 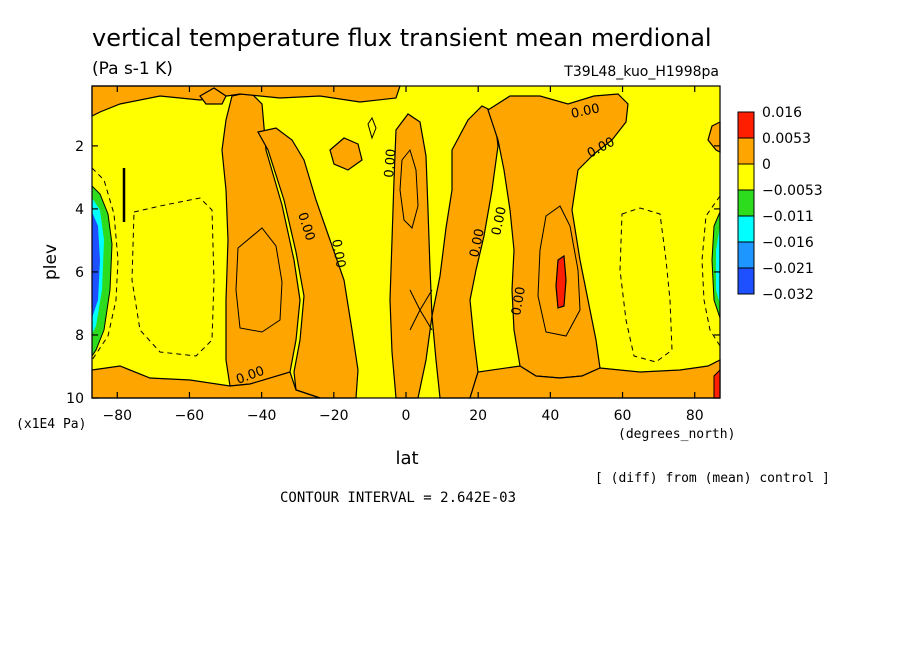 What do you see at coordinates (646, 285) in the screenshot?
I see `contour-neg-60n` at bounding box center [646, 285].